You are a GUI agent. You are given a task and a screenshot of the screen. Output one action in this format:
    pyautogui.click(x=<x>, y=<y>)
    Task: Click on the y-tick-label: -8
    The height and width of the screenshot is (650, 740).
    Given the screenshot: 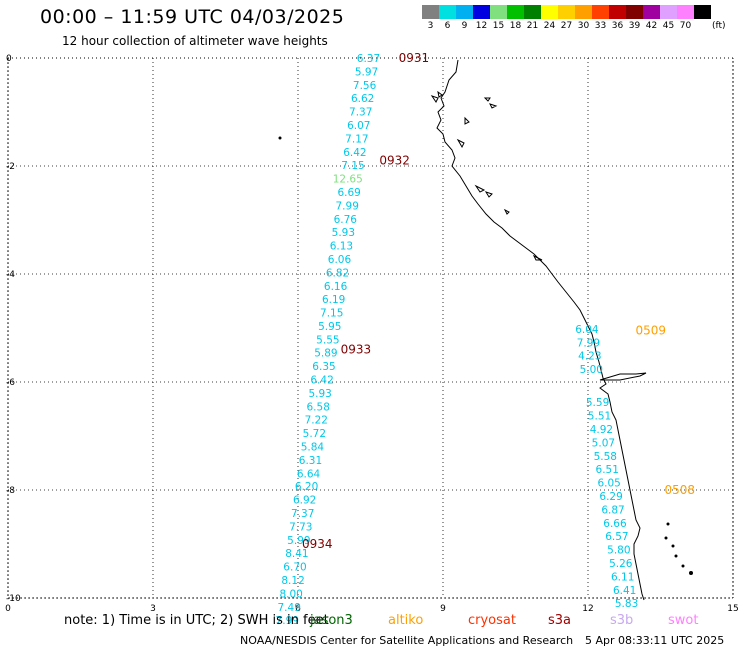 What is the action you would take?
    pyautogui.click(x=10, y=491)
    